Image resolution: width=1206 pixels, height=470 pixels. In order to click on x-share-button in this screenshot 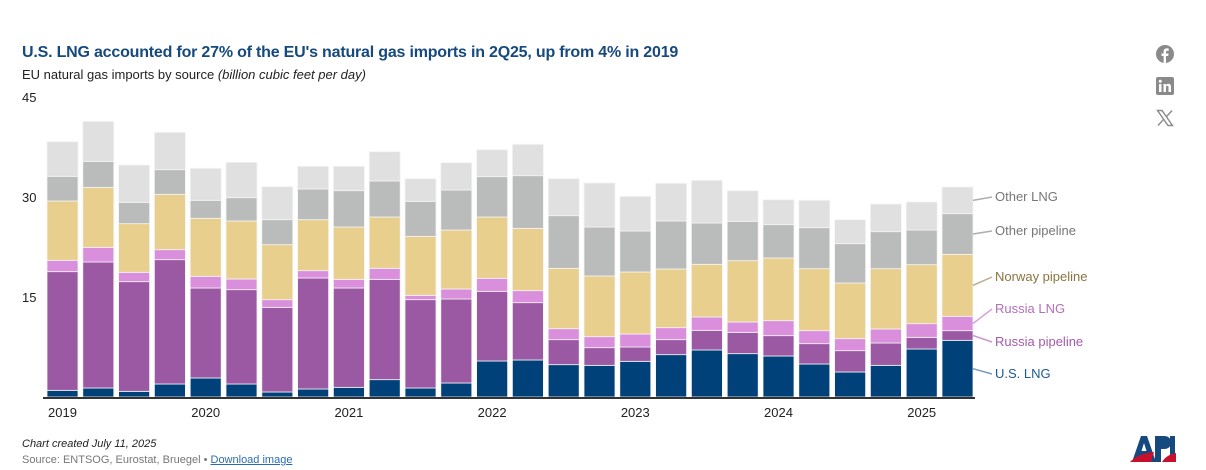, I will do `click(1165, 118)`.